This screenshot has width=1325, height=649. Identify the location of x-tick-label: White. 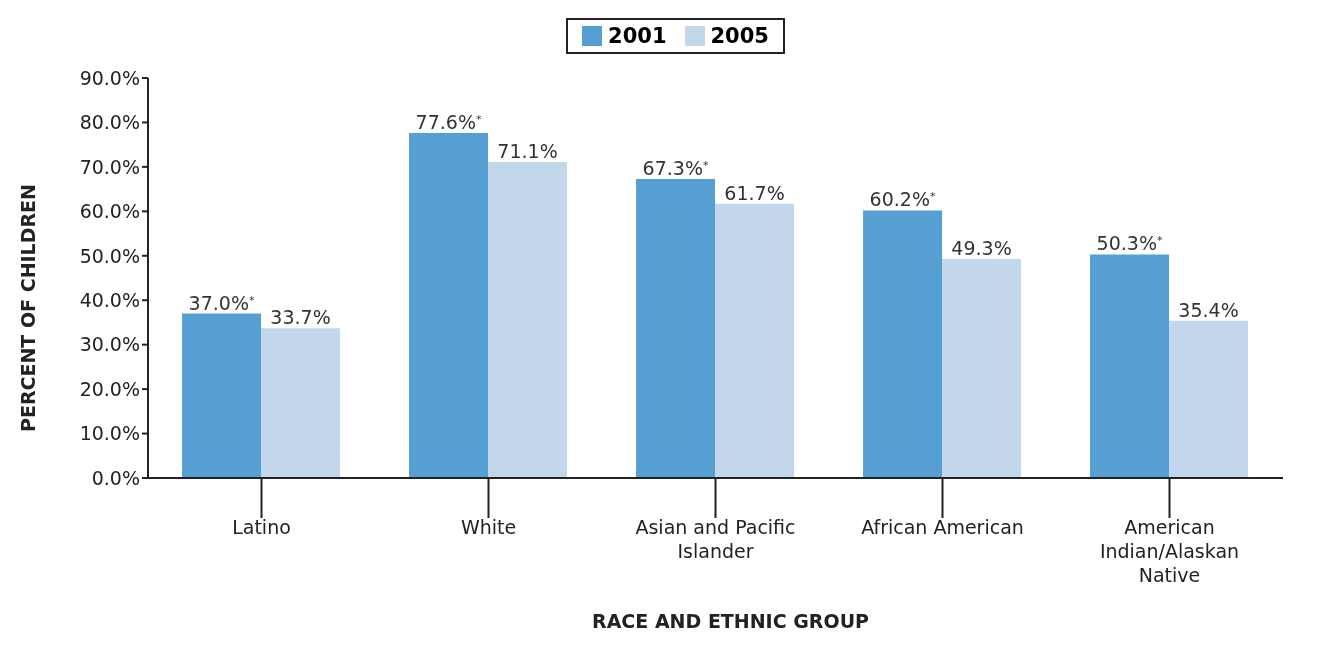
(488, 527).